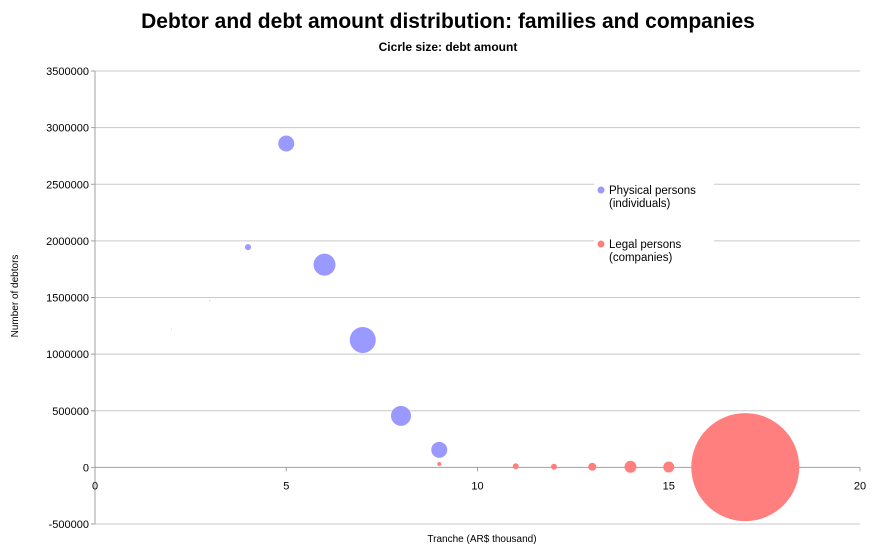 This screenshot has height=552, width=875. Describe the element at coordinates (67, 355) in the screenshot. I see `y-tick-label: 1000000` at that location.